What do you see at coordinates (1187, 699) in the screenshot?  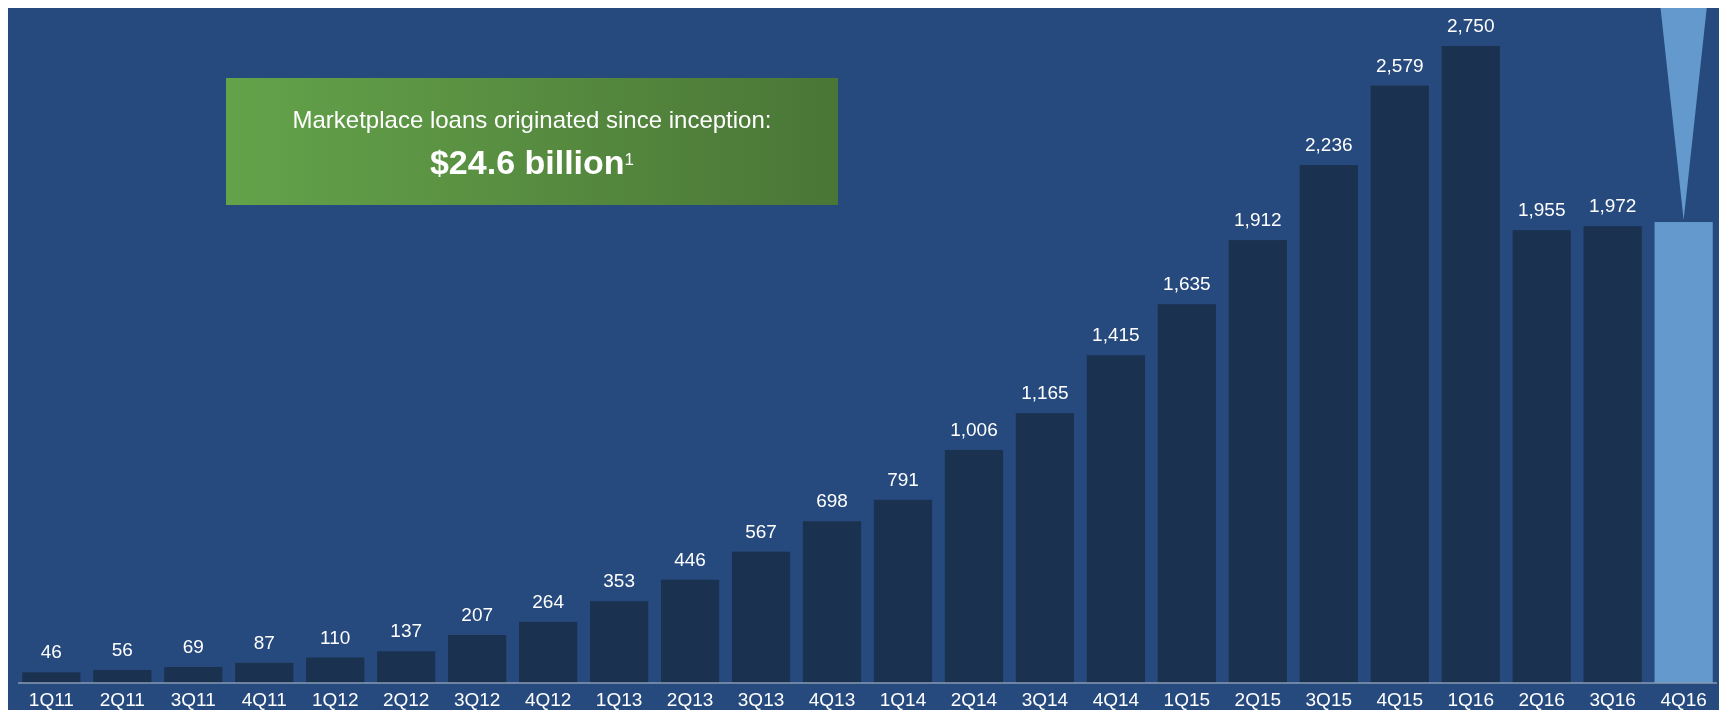 I see `x-tick-label: 1Q15` at bounding box center [1187, 699].